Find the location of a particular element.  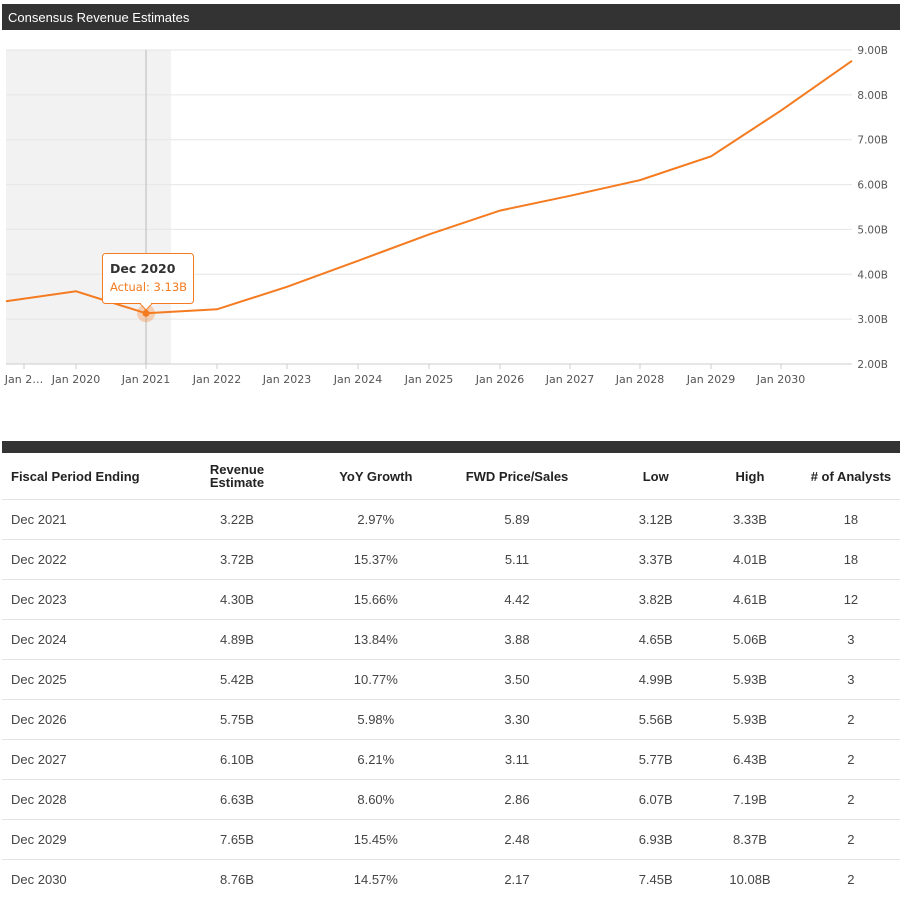

table-row: Dec 2021 3.22B 2.97% 5.89 3.12B 3.33B 18 is located at coordinates (451, 519).